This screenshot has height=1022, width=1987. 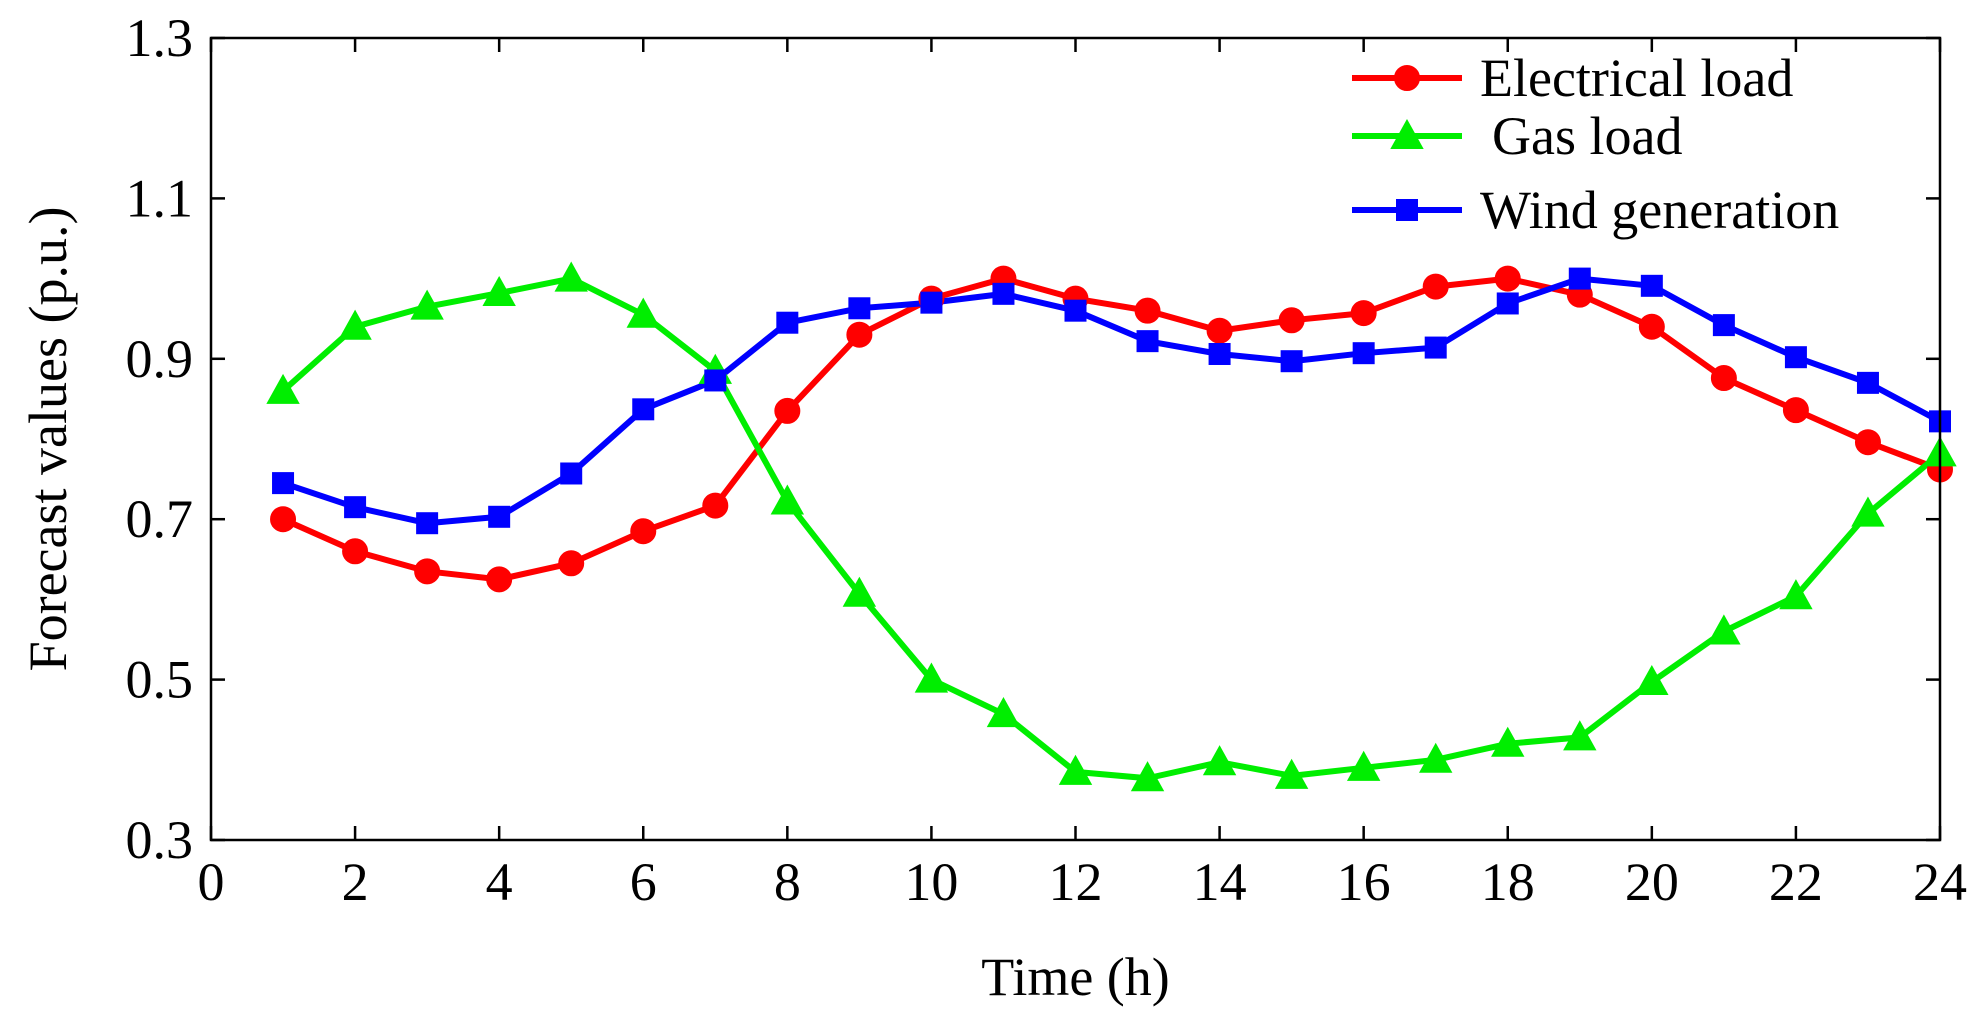 I want to click on y-axis-label: Forecast values (p.u.), so click(x=48, y=439).